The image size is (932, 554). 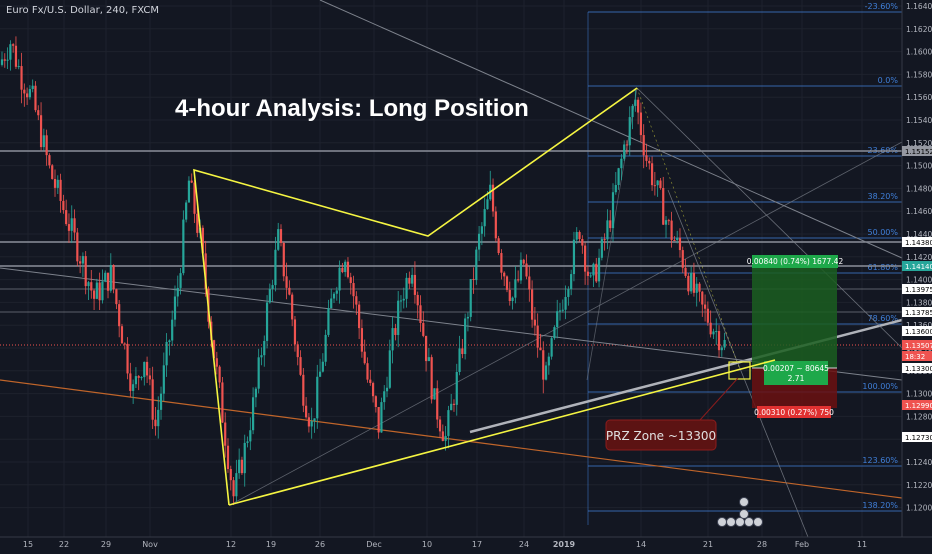 What do you see at coordinates (919, 280) in the screenshot?
I see `y-tick-label: 1.14000` at bounding box center [919, 280].